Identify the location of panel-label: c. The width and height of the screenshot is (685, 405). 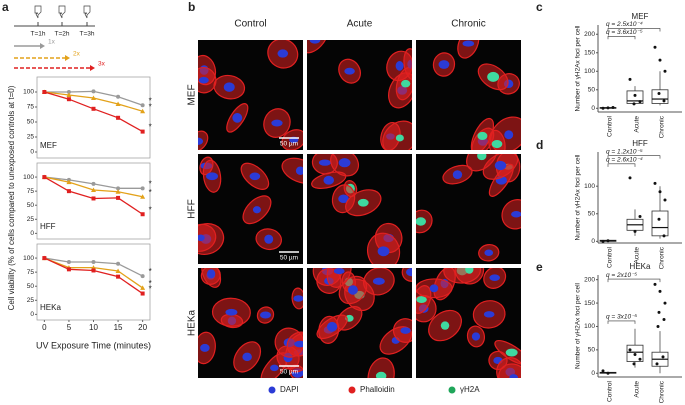
(539, 7).